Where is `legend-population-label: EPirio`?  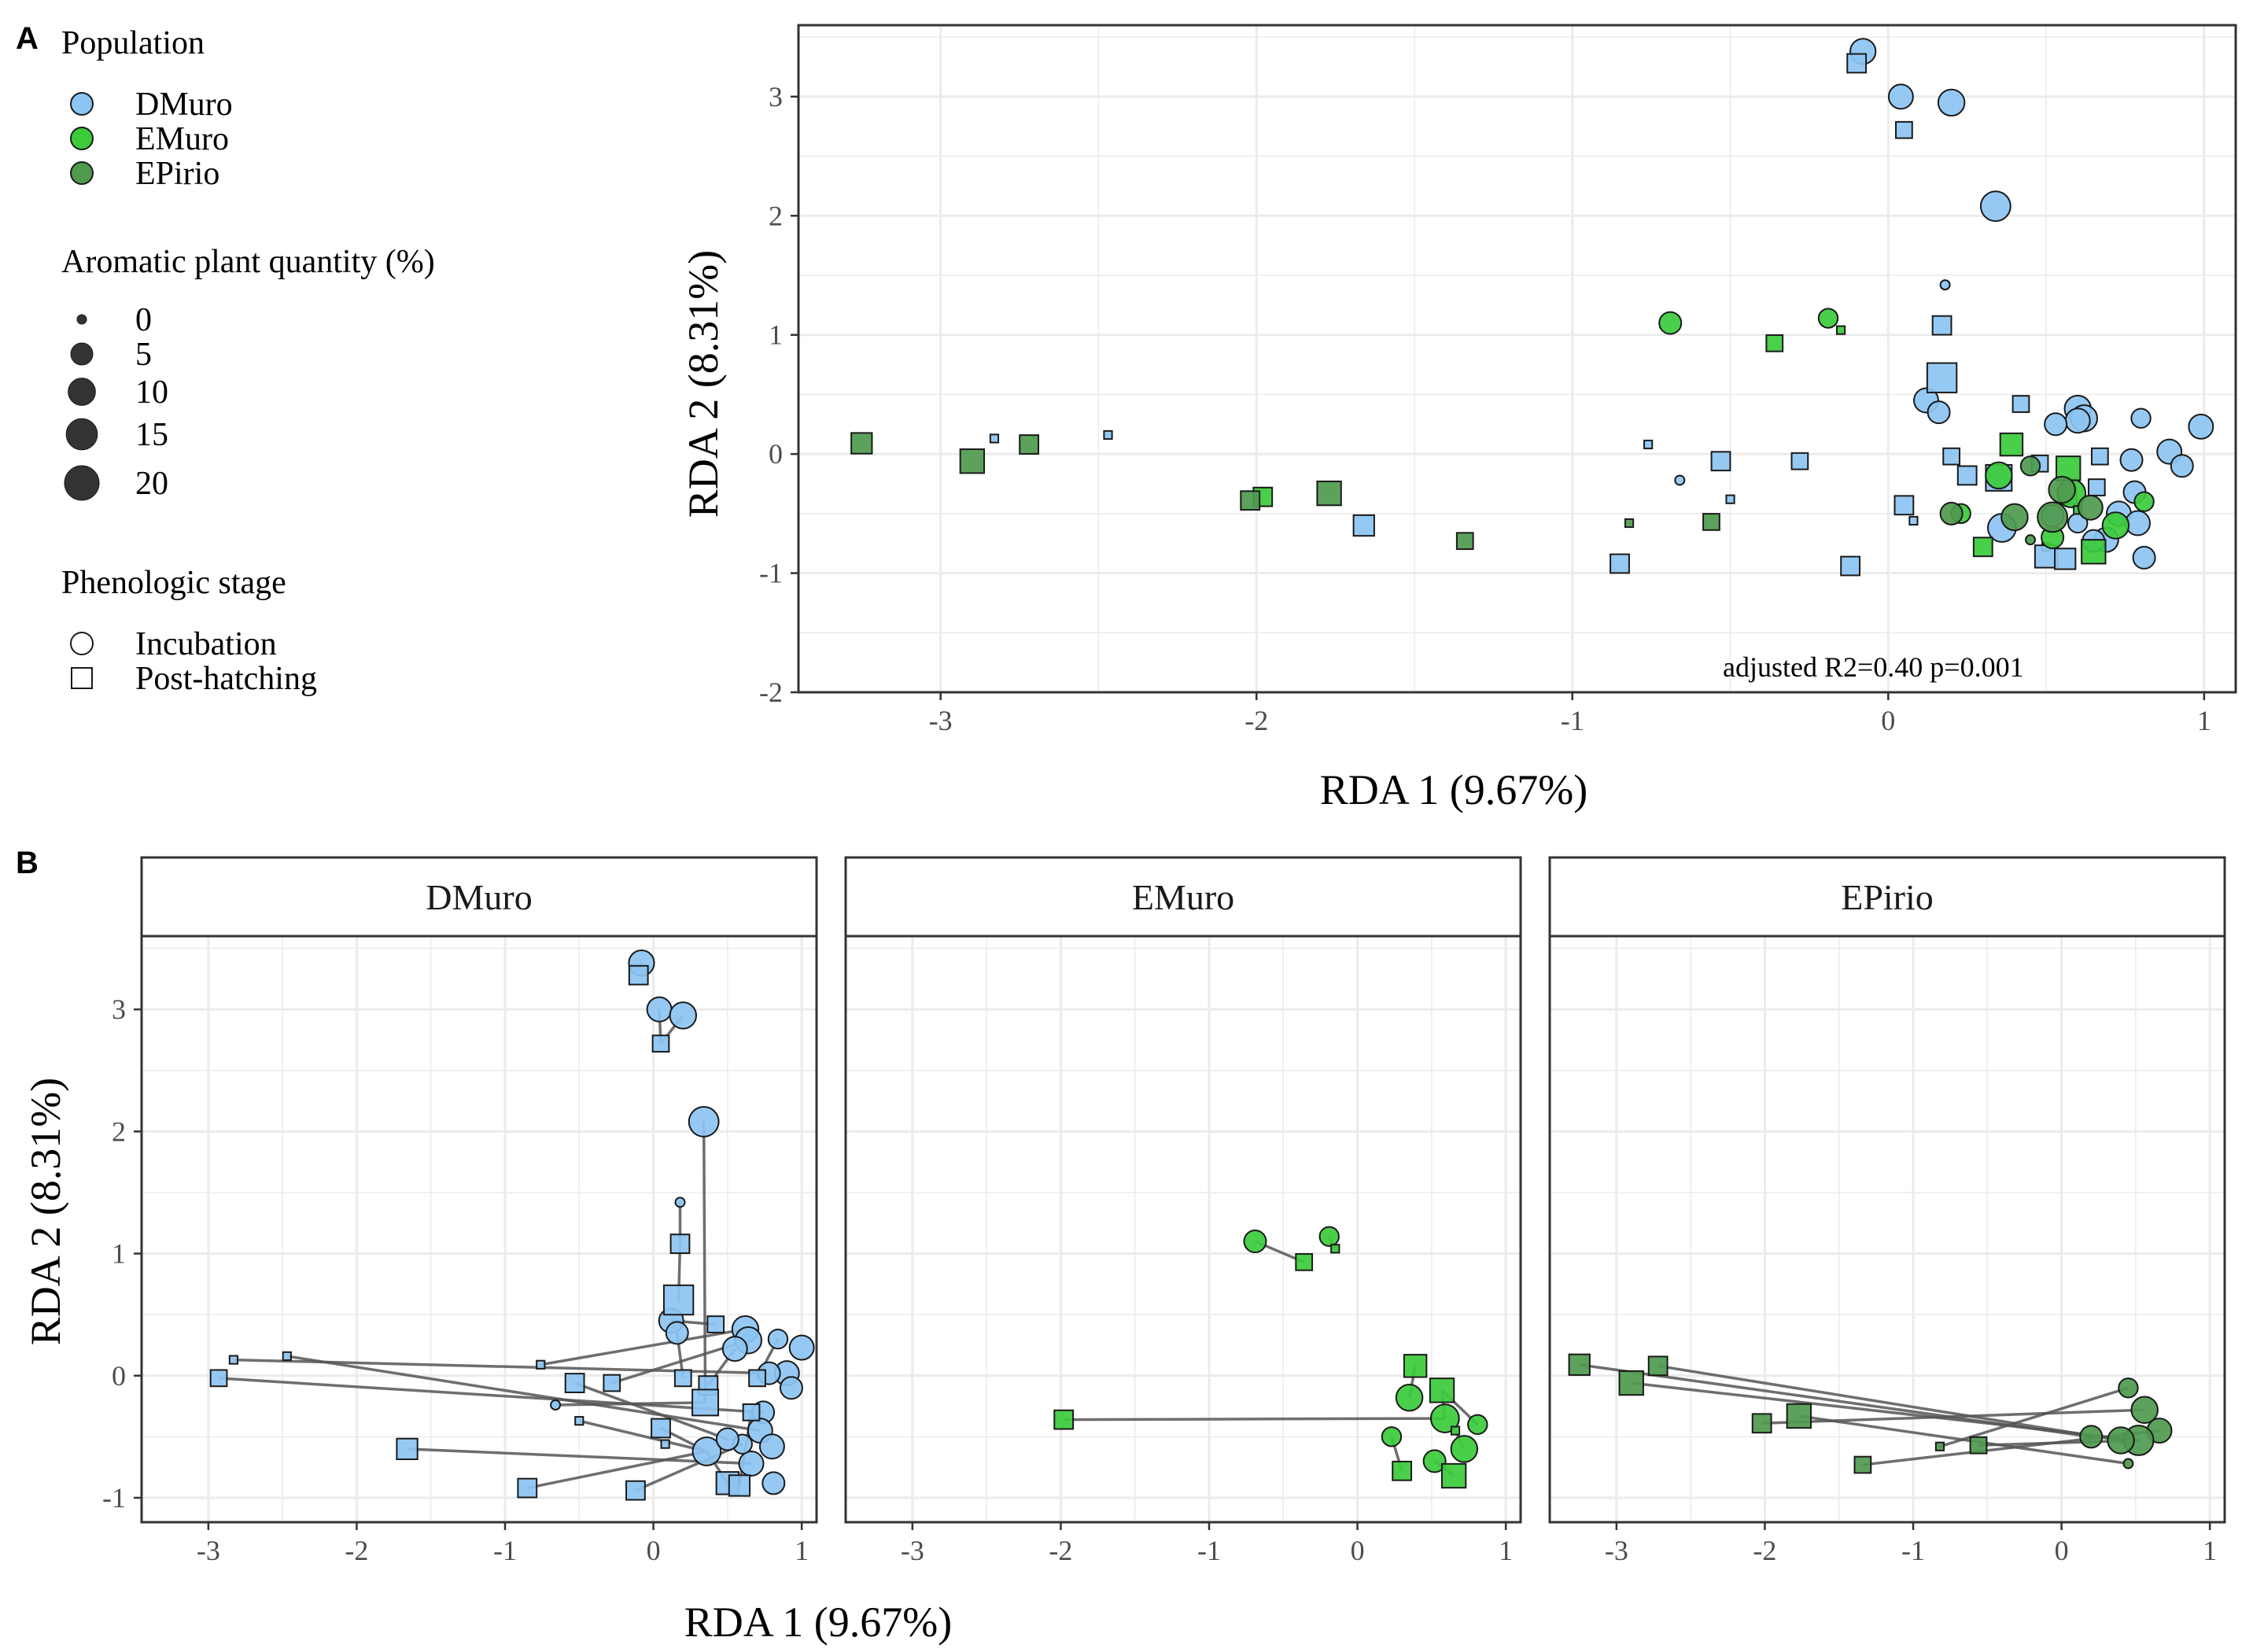 legend-population-label: EPirio is located at coordinates (177, 174).